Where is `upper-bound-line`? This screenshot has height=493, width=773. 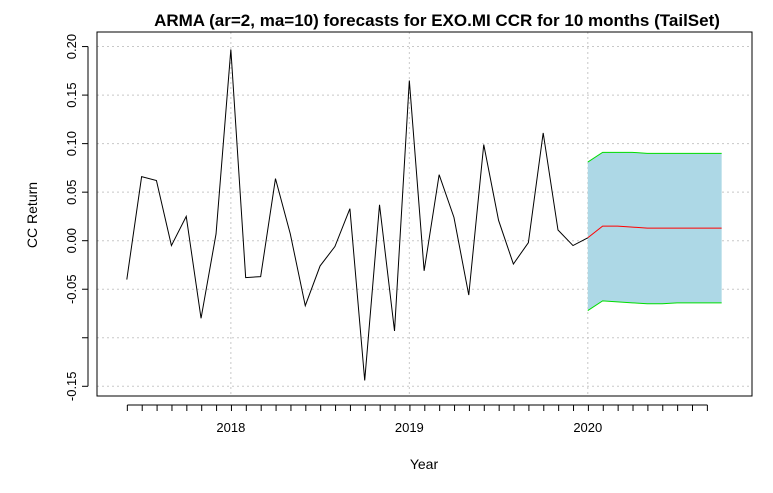 upper-bound-line is located at coordinates (654, 157).